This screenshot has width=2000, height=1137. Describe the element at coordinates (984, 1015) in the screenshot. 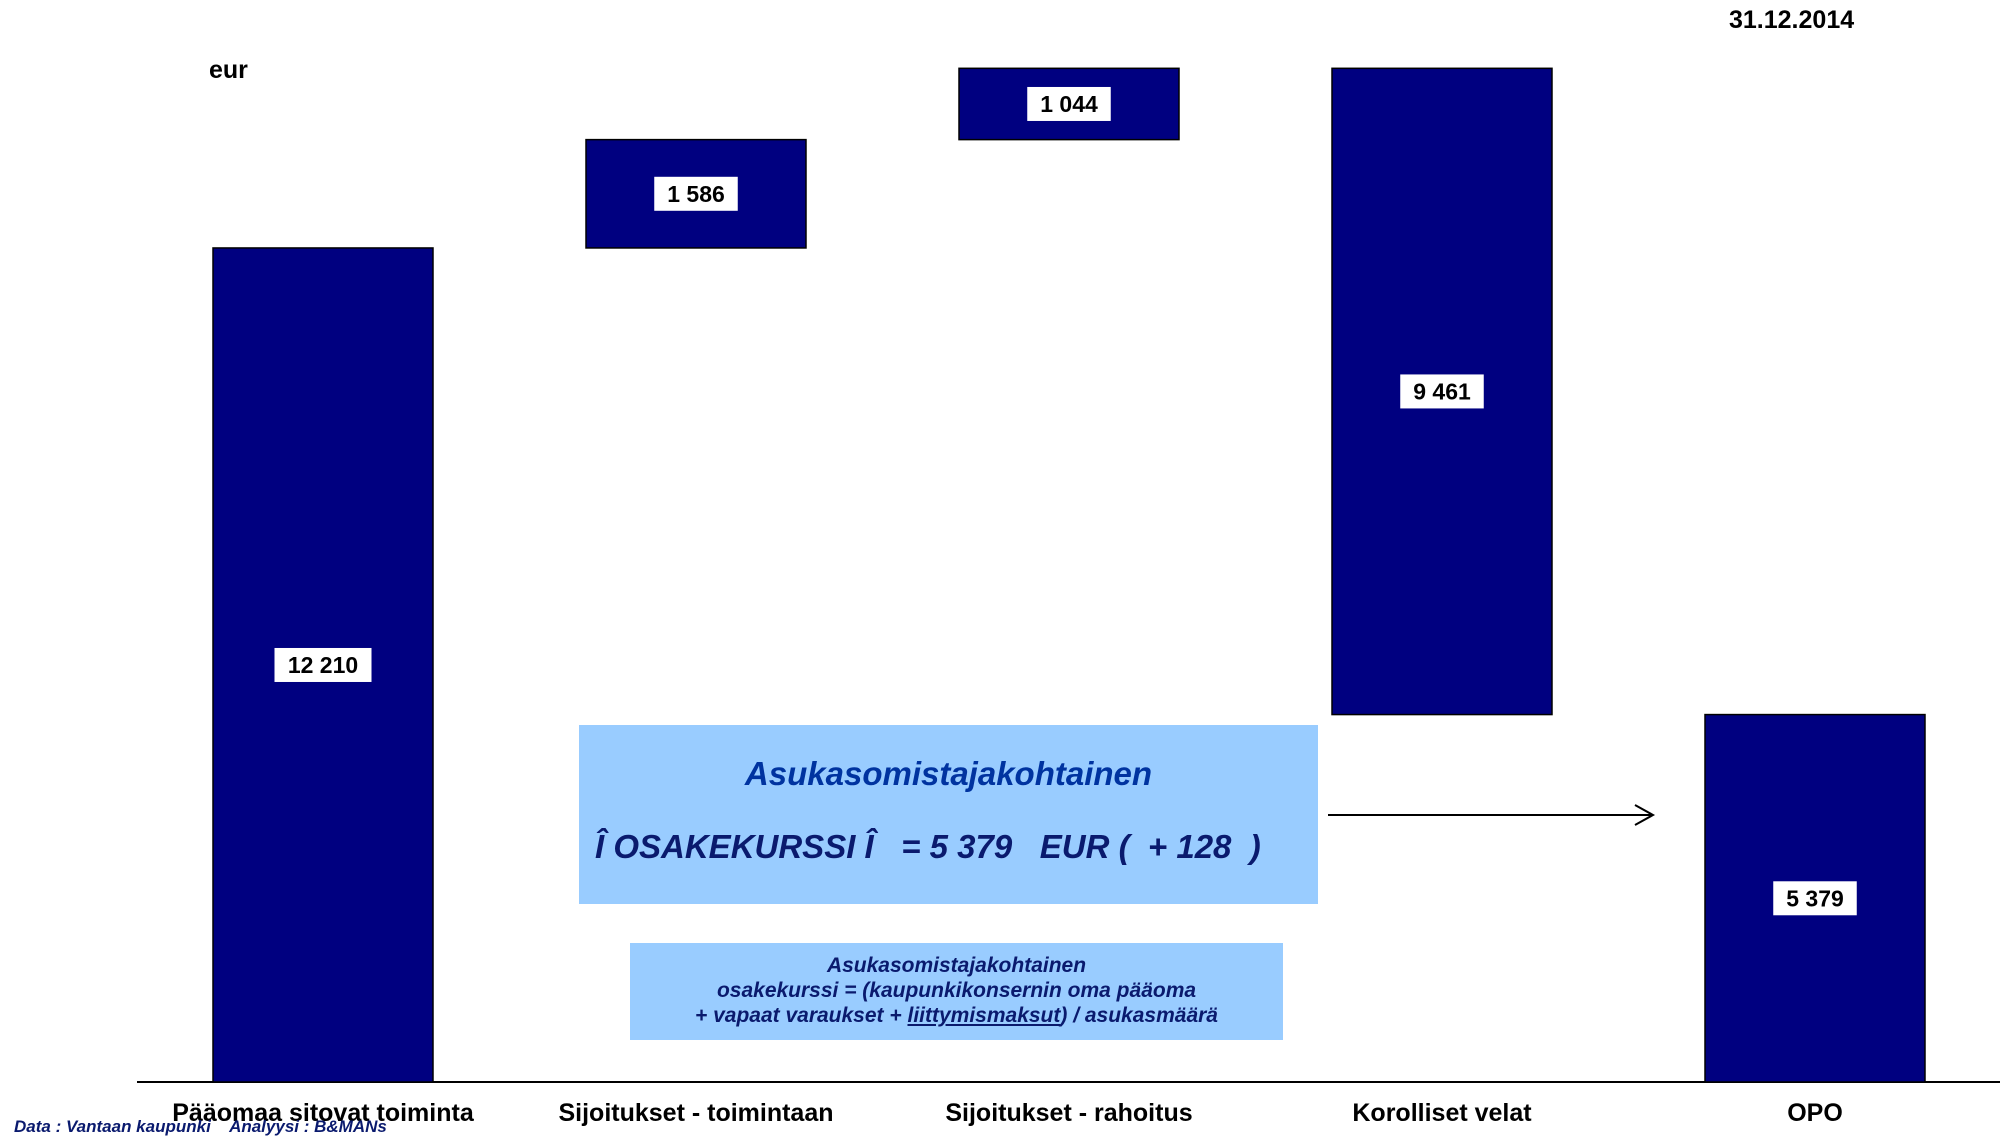

I see `definition-underlined-term: liittymismaksut` at that location.